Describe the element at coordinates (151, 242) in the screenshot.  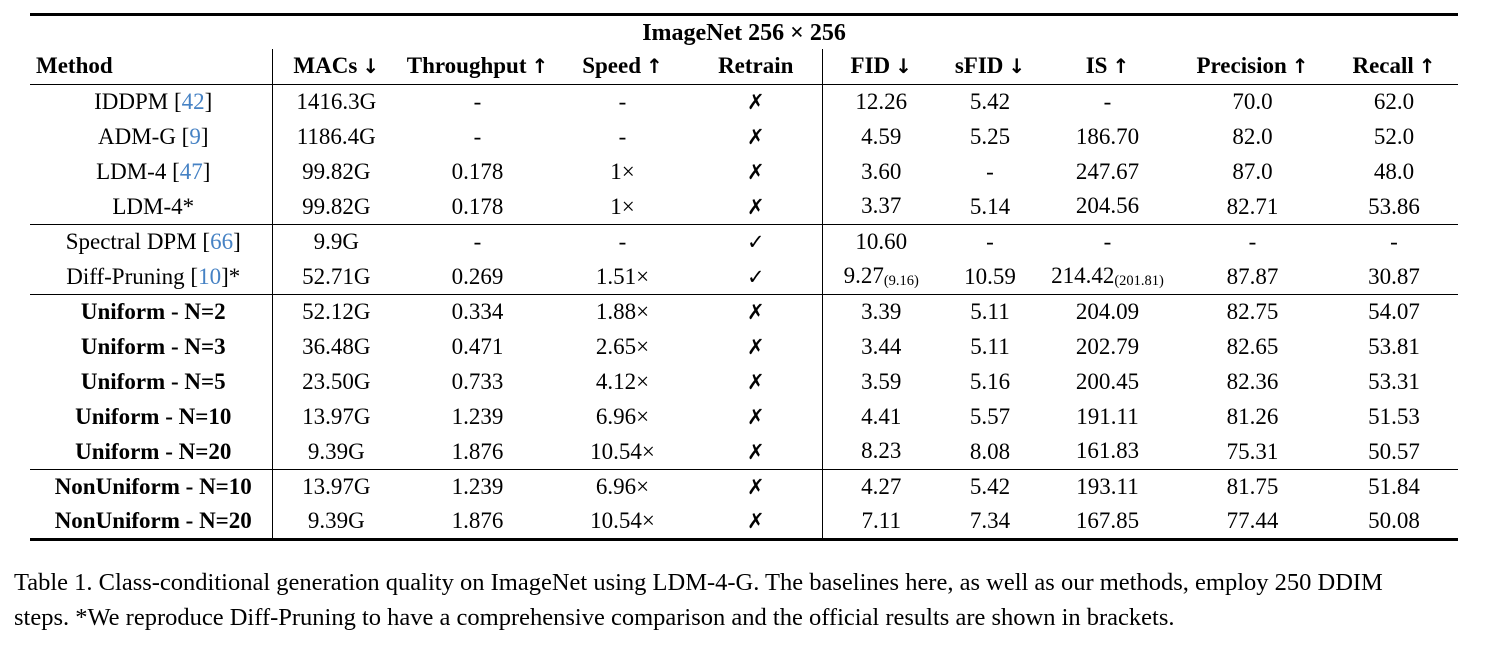
I see `cell-method: Spectral DPM [66]` at that location.